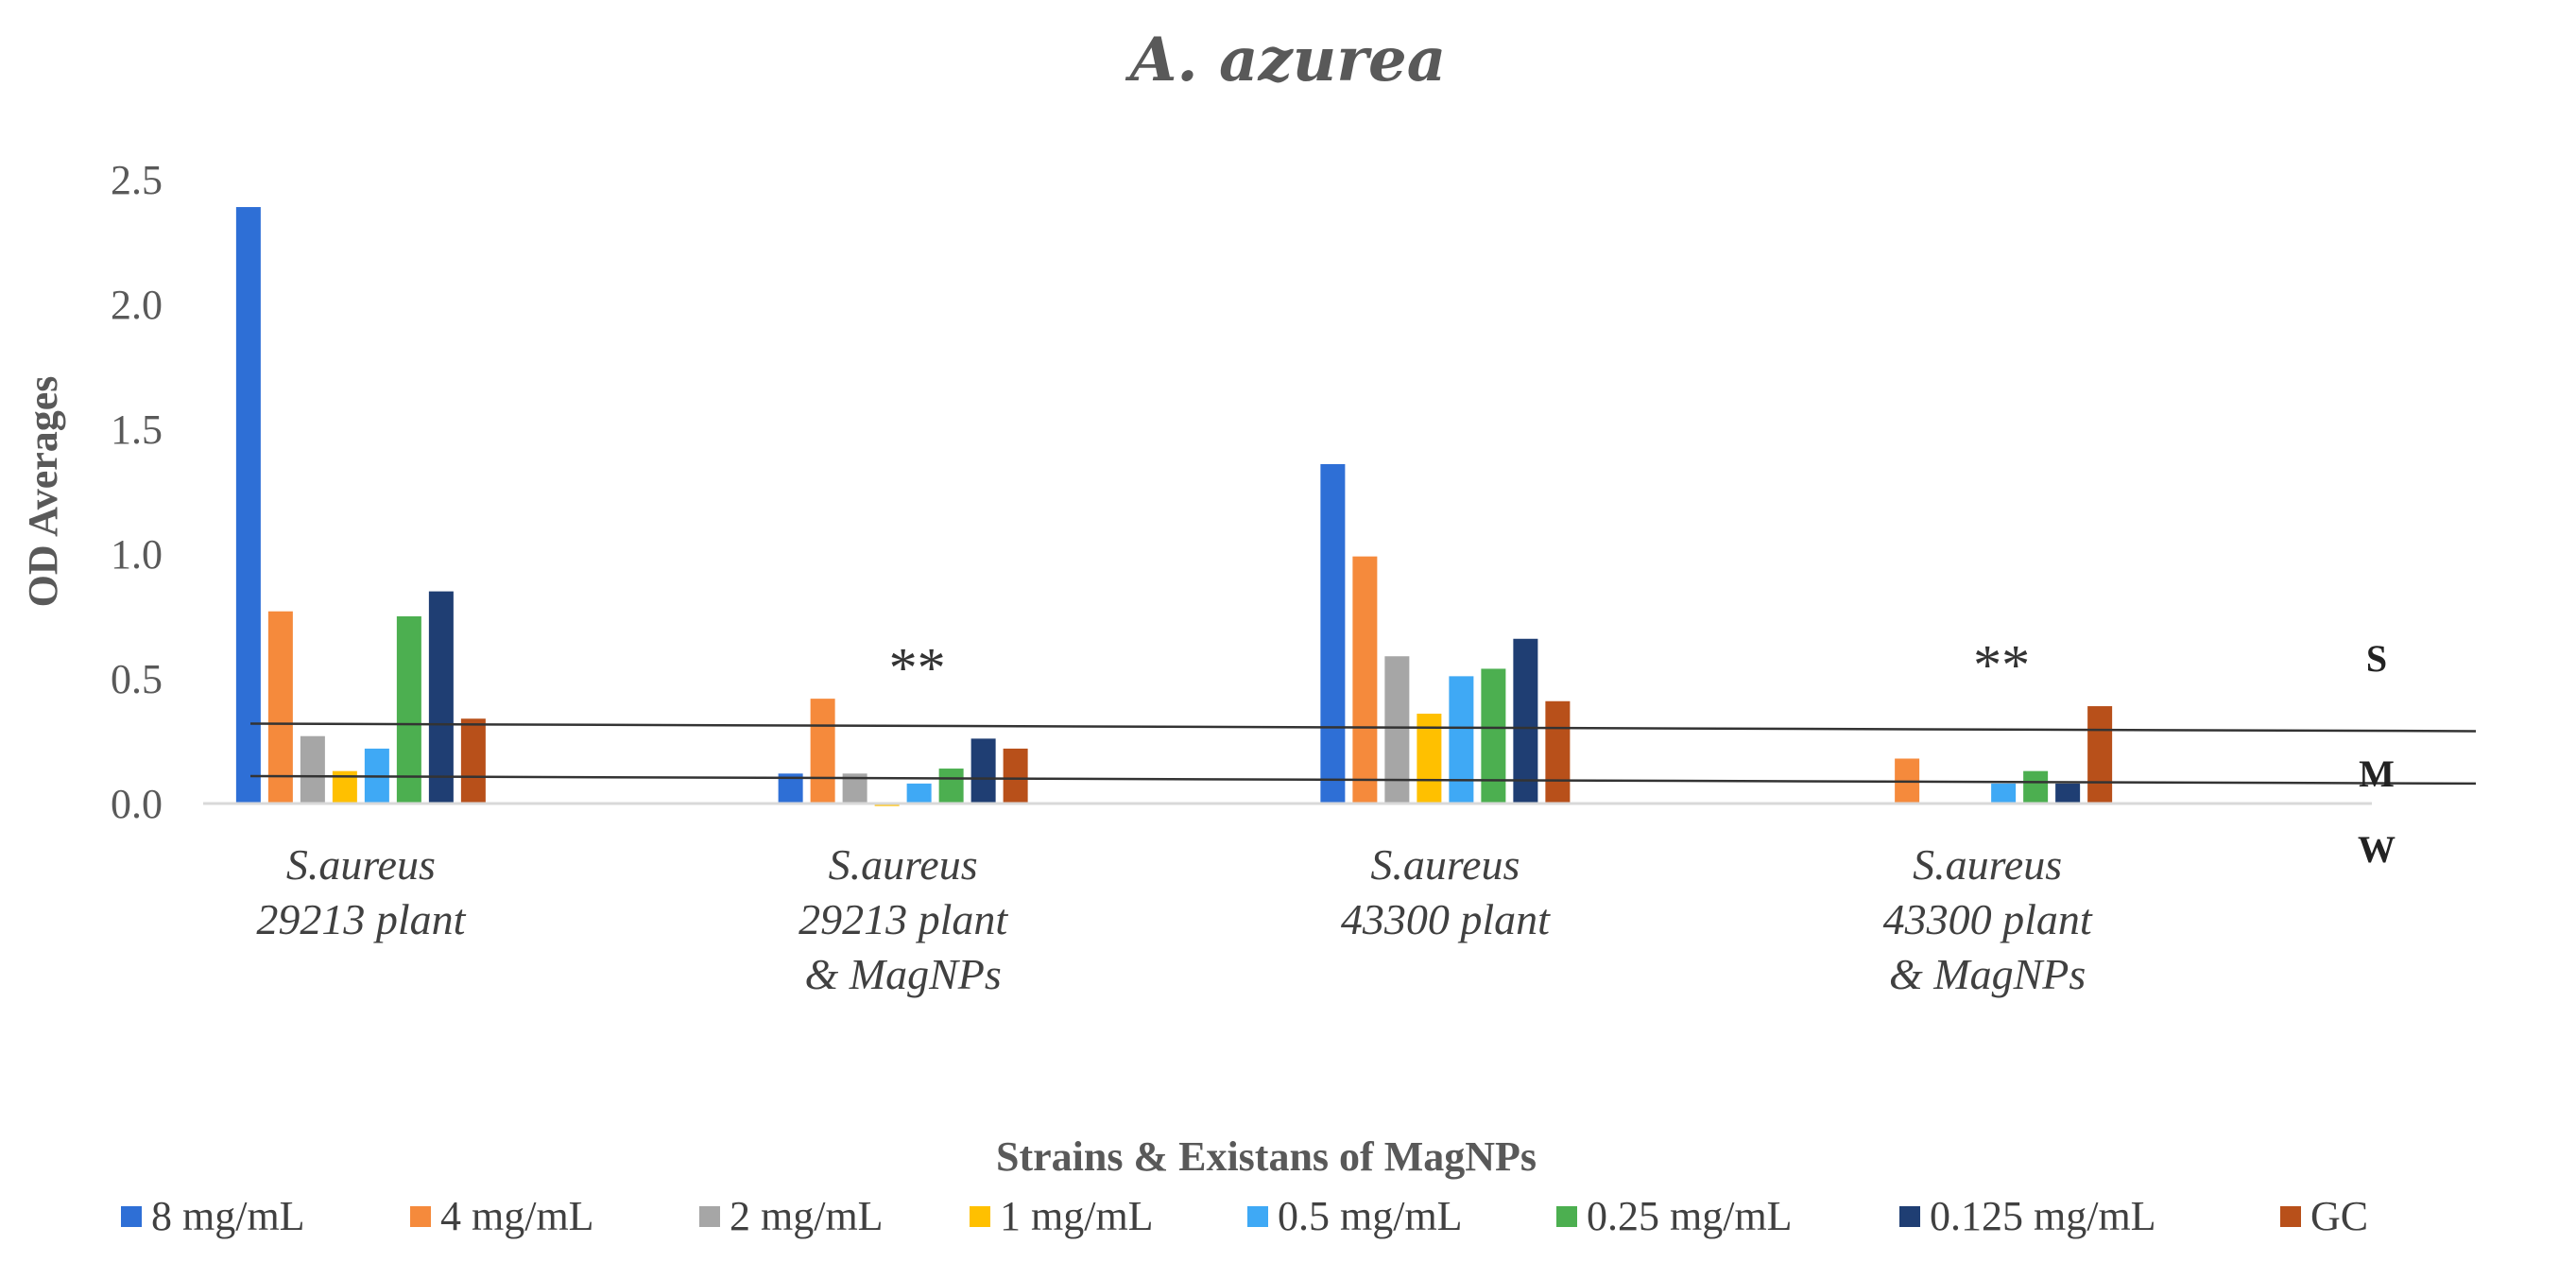  What do you see at coordinates (137, 554) in the screenshot?
I see `y-tick-label: 1.0` at bounding box center [137, 554].